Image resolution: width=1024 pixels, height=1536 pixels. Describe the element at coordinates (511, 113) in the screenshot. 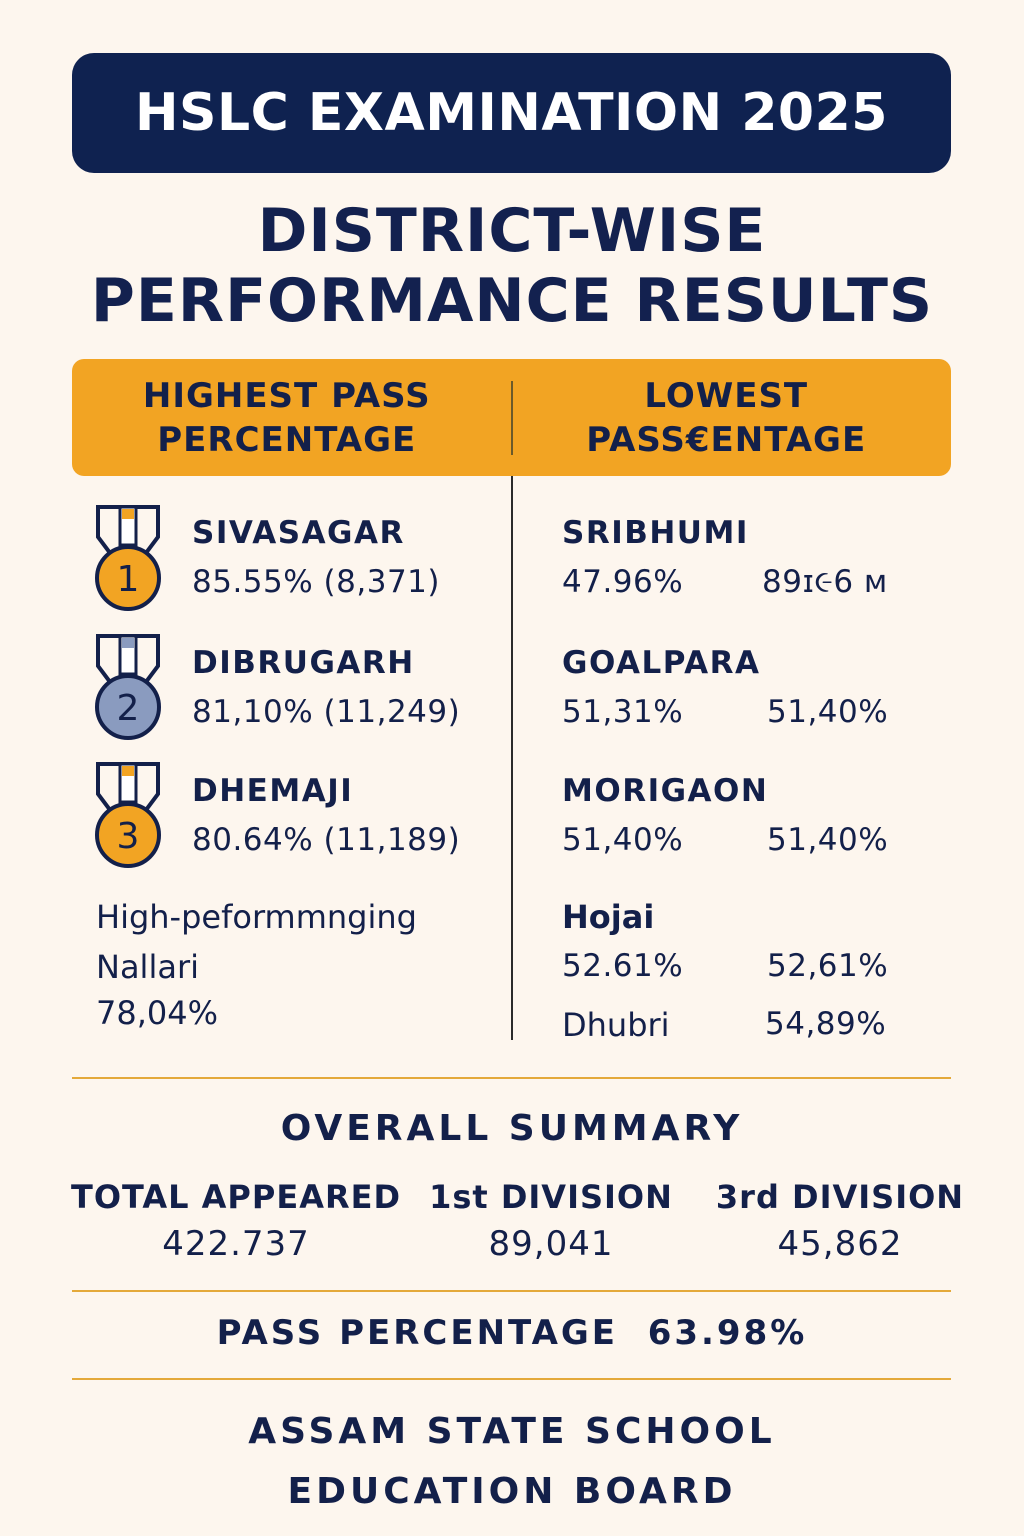

I see `exam-banner: HSLC EXAMINATION 2025` at that location.